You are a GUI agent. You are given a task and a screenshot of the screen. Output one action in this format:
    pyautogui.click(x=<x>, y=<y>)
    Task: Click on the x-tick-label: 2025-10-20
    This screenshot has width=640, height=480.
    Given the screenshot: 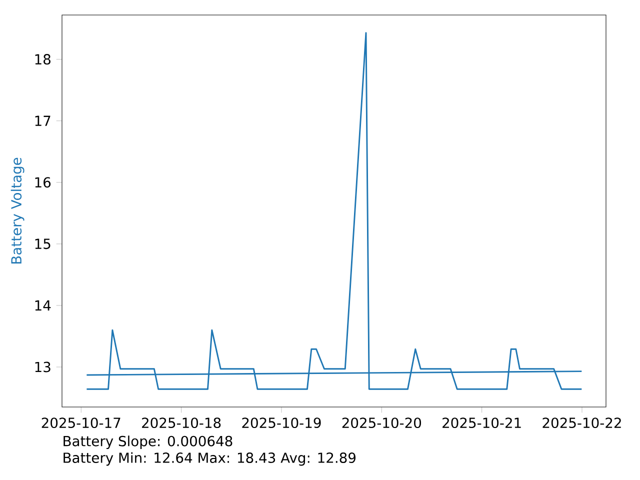 What is the action you would take?
    pyautogui.click(x=382, y=423)
    